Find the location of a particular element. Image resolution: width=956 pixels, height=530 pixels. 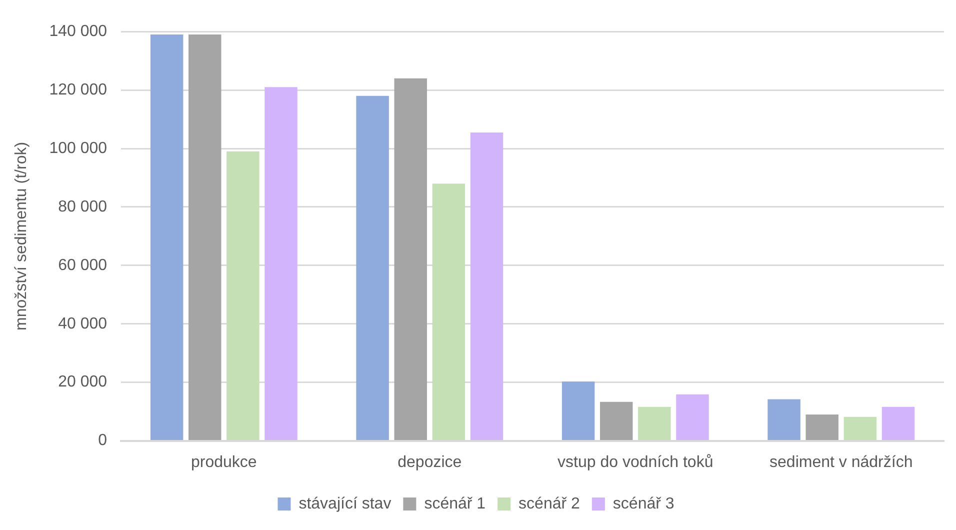

y-axis-title: množství sedimentu (t/rok) is located at coordinates (21, 236).